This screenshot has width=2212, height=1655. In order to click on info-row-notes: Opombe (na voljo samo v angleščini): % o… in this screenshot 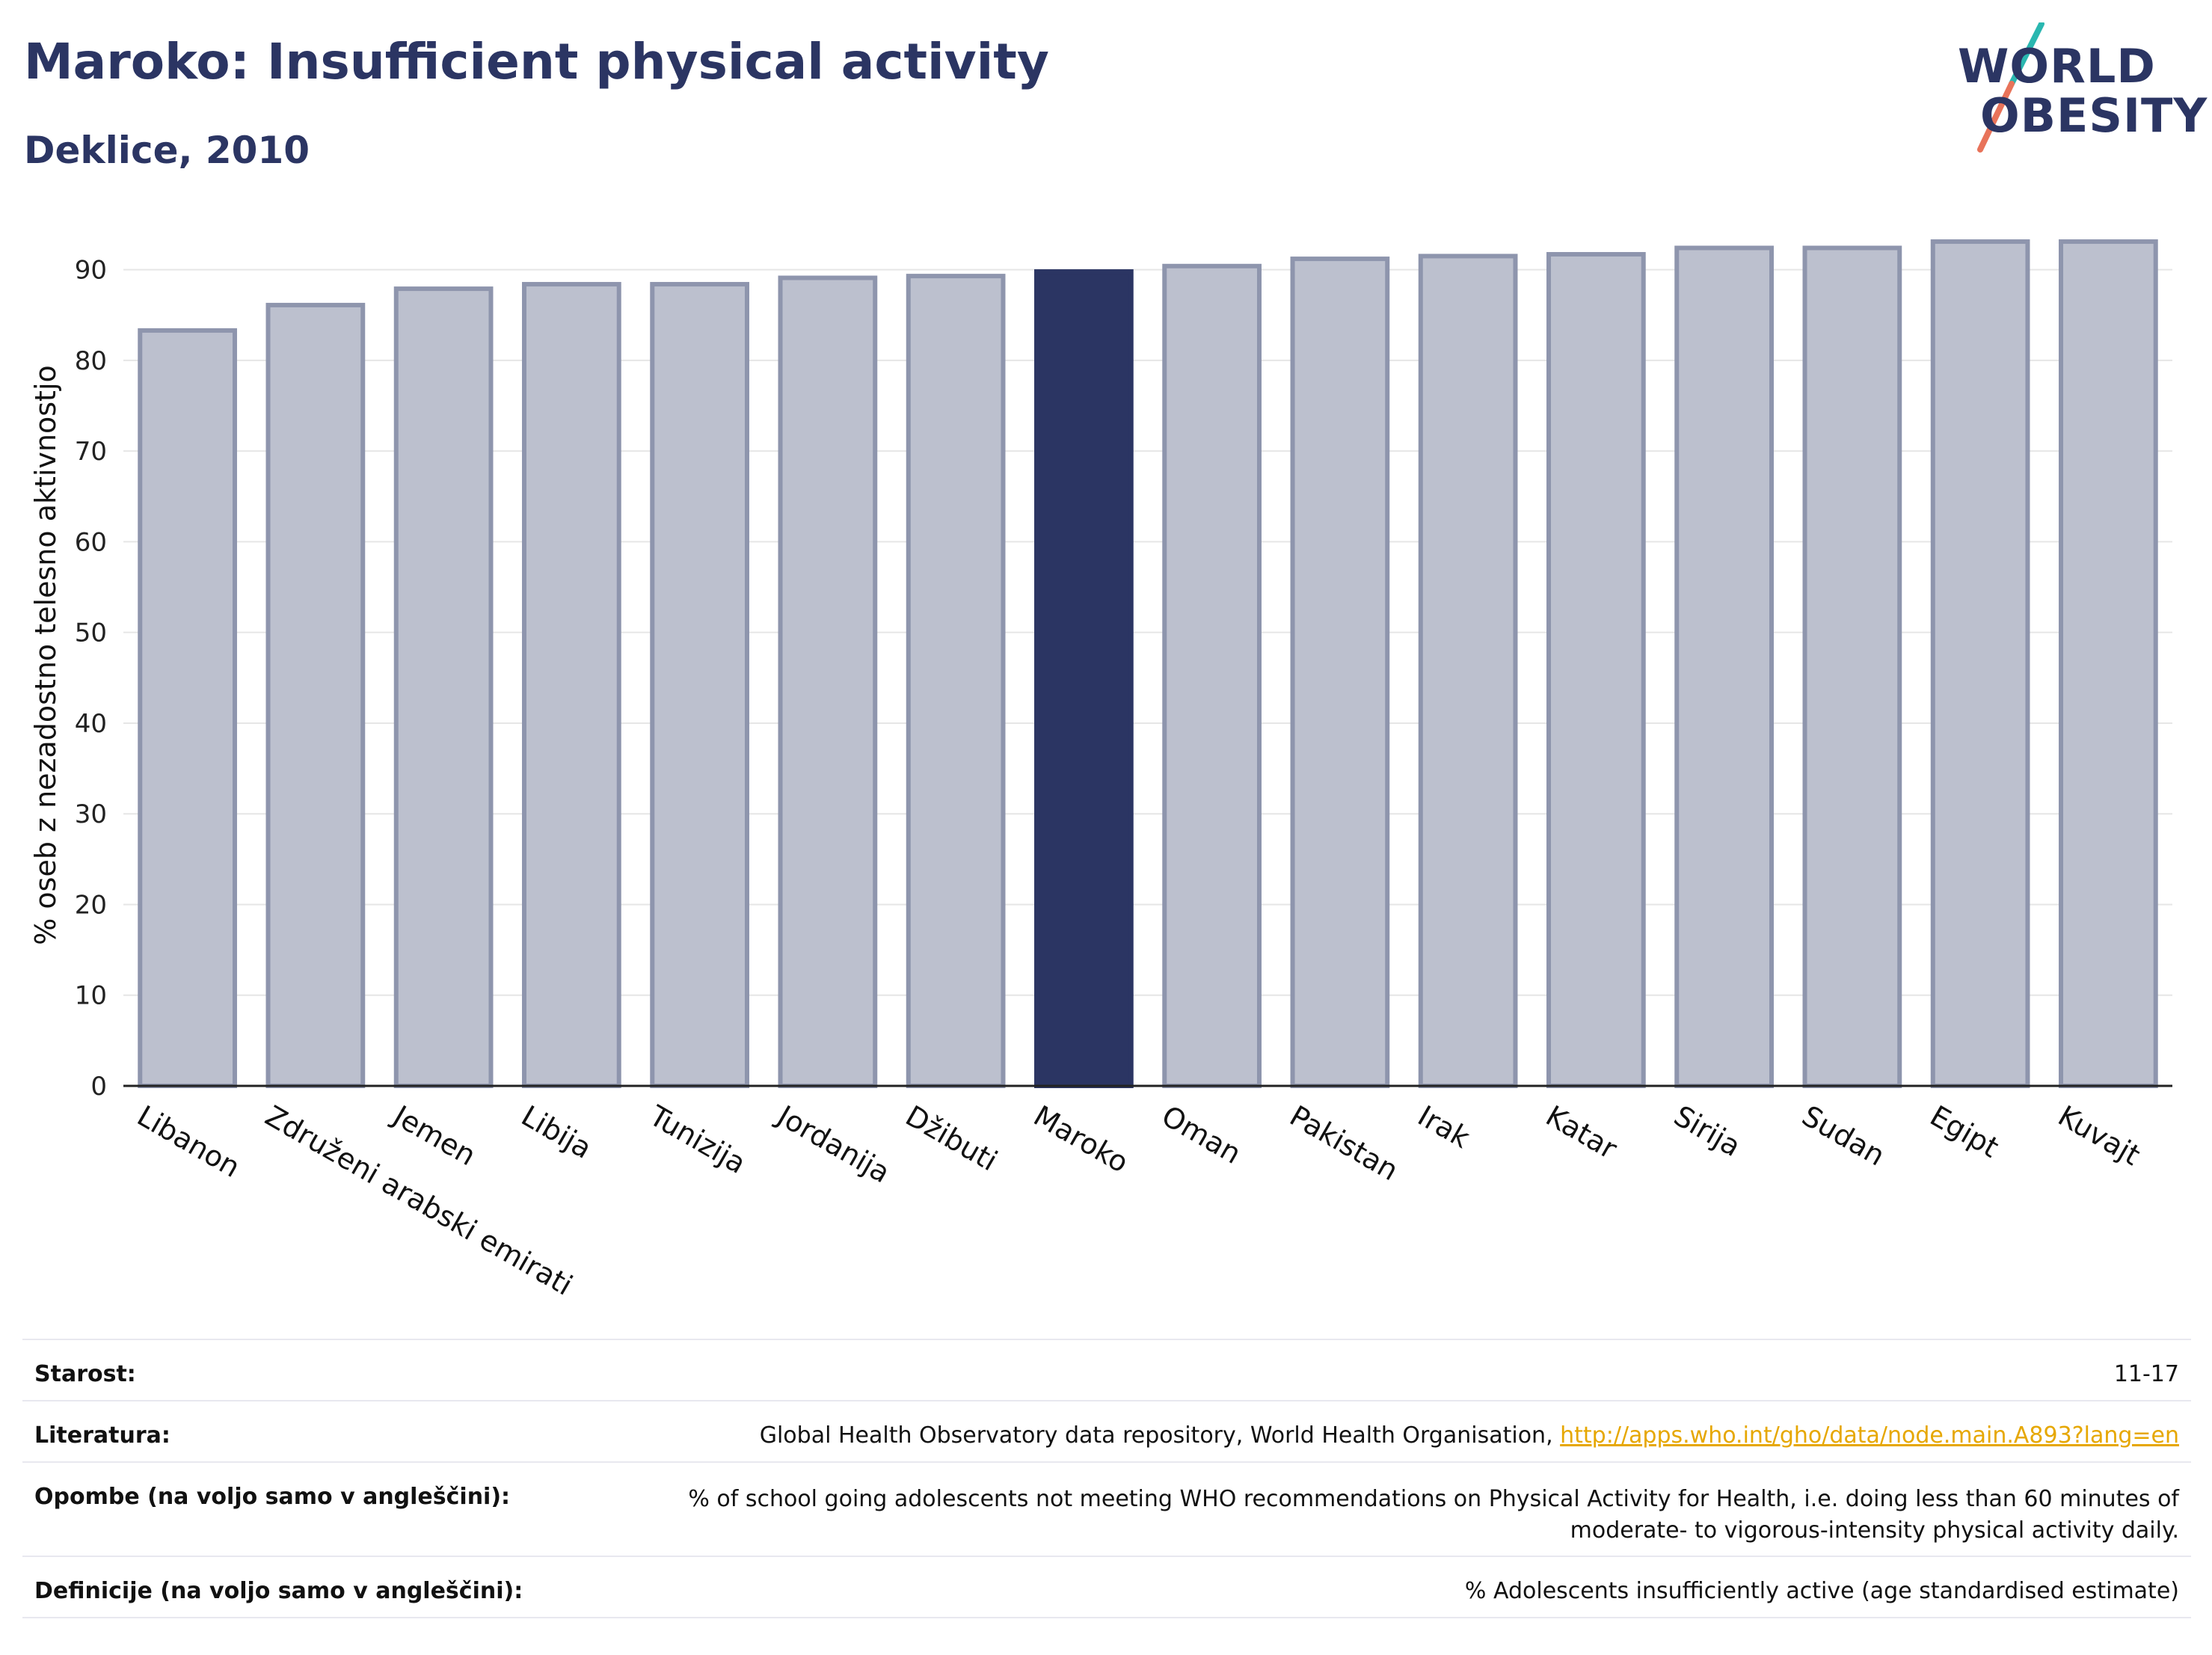, I will do `click(1106, 1509)`.